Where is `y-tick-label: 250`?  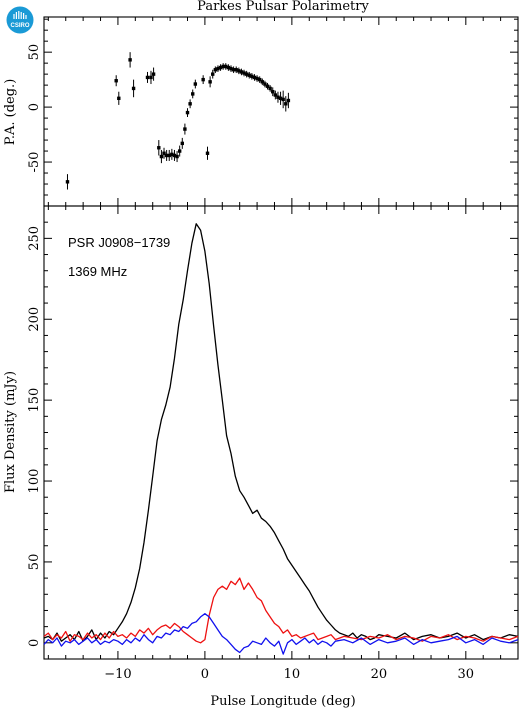
y-tick-label: 250 is located at coordinates (34, 238).